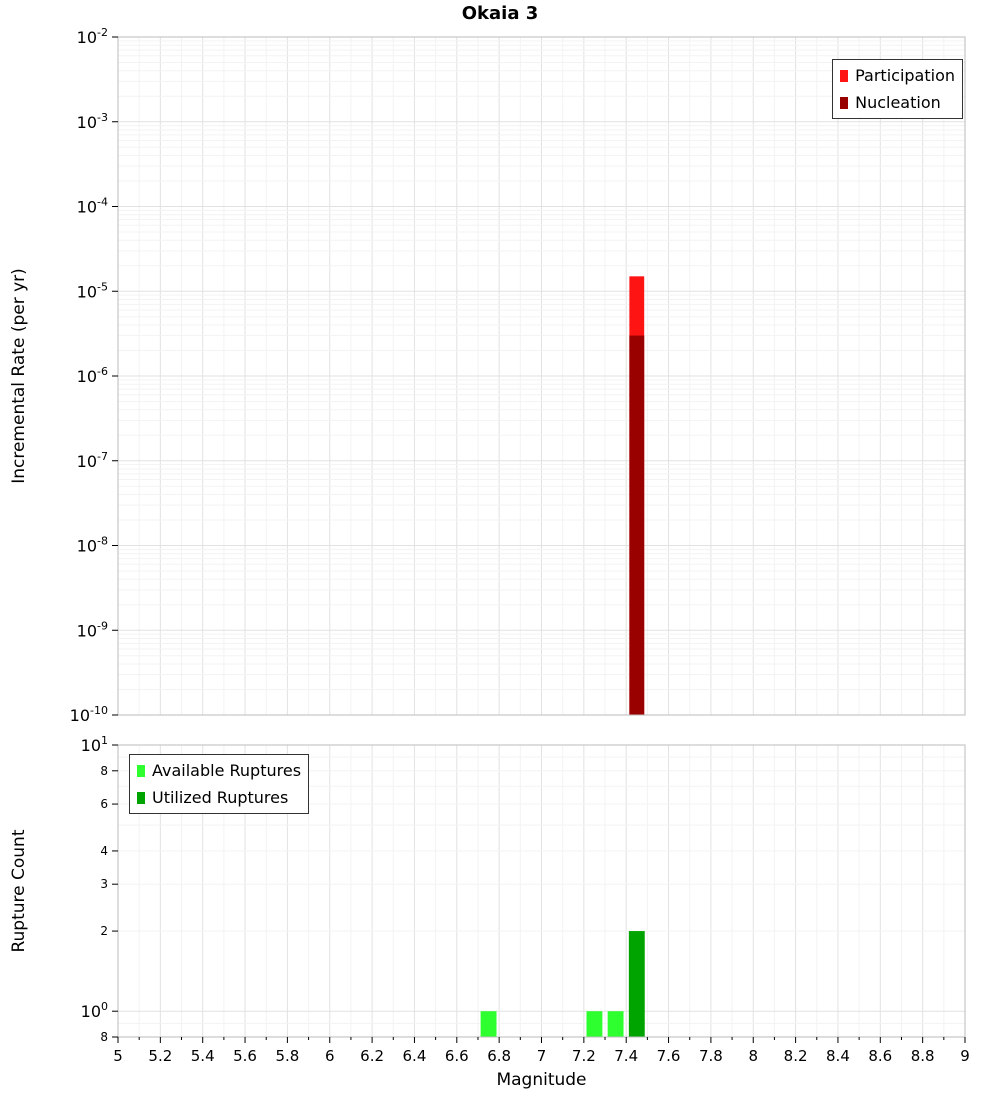  Describe the element at coordinates (372, 1056) in the screenshot. I see `x-tick-label: 6.2` at that location.